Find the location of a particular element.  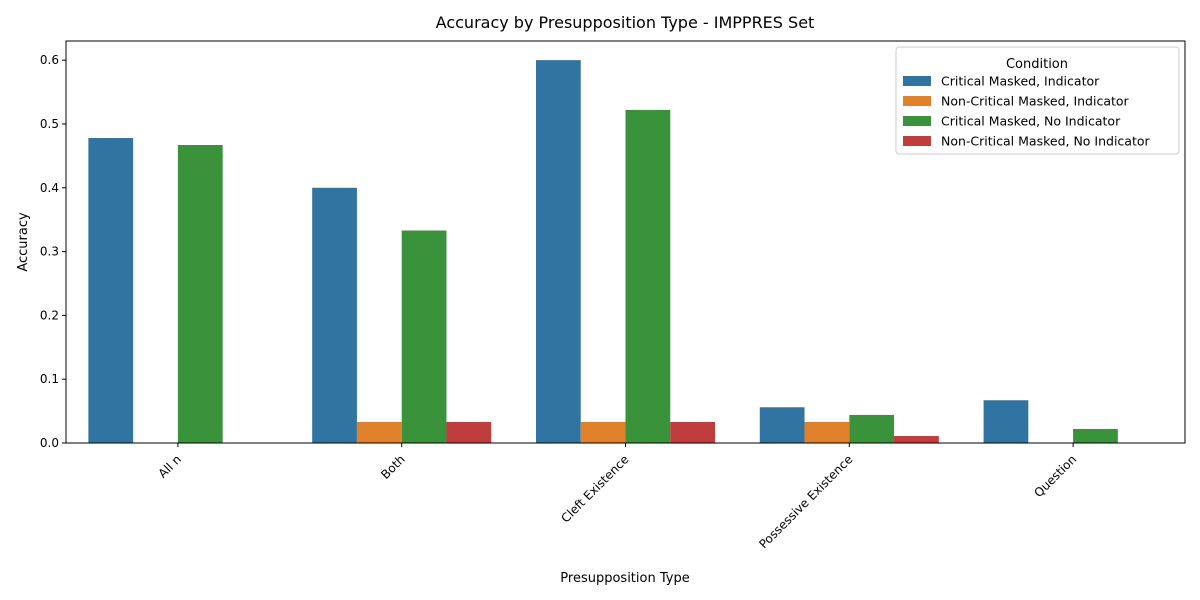

y-tick-label-1: 0.1 is located at coordinates (49, 379).